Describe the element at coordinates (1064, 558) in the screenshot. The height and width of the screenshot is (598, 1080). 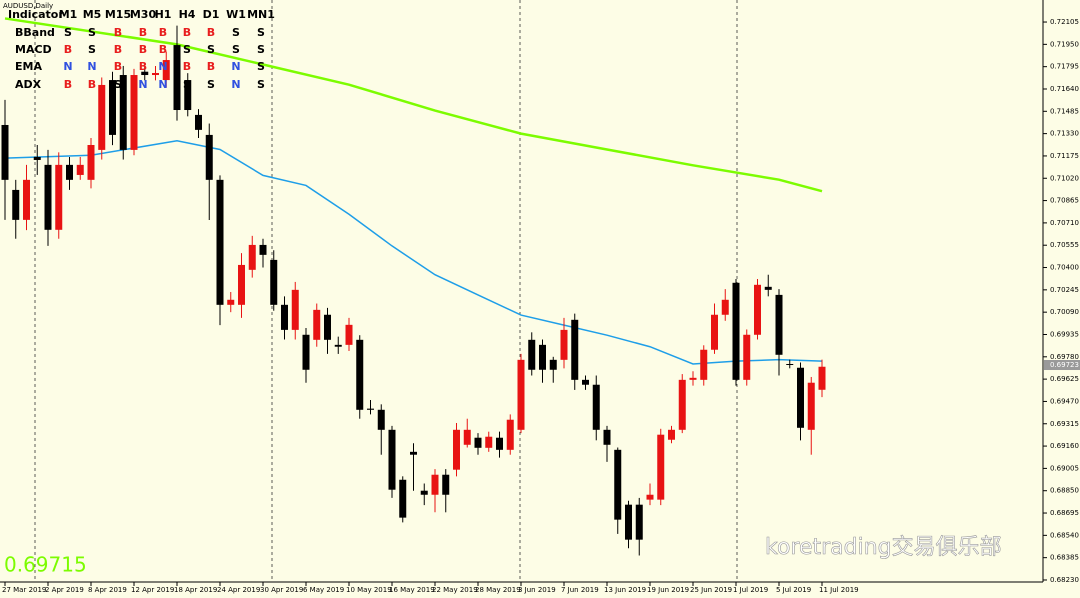
I see `y-tick-label: 0.68385` at that location.